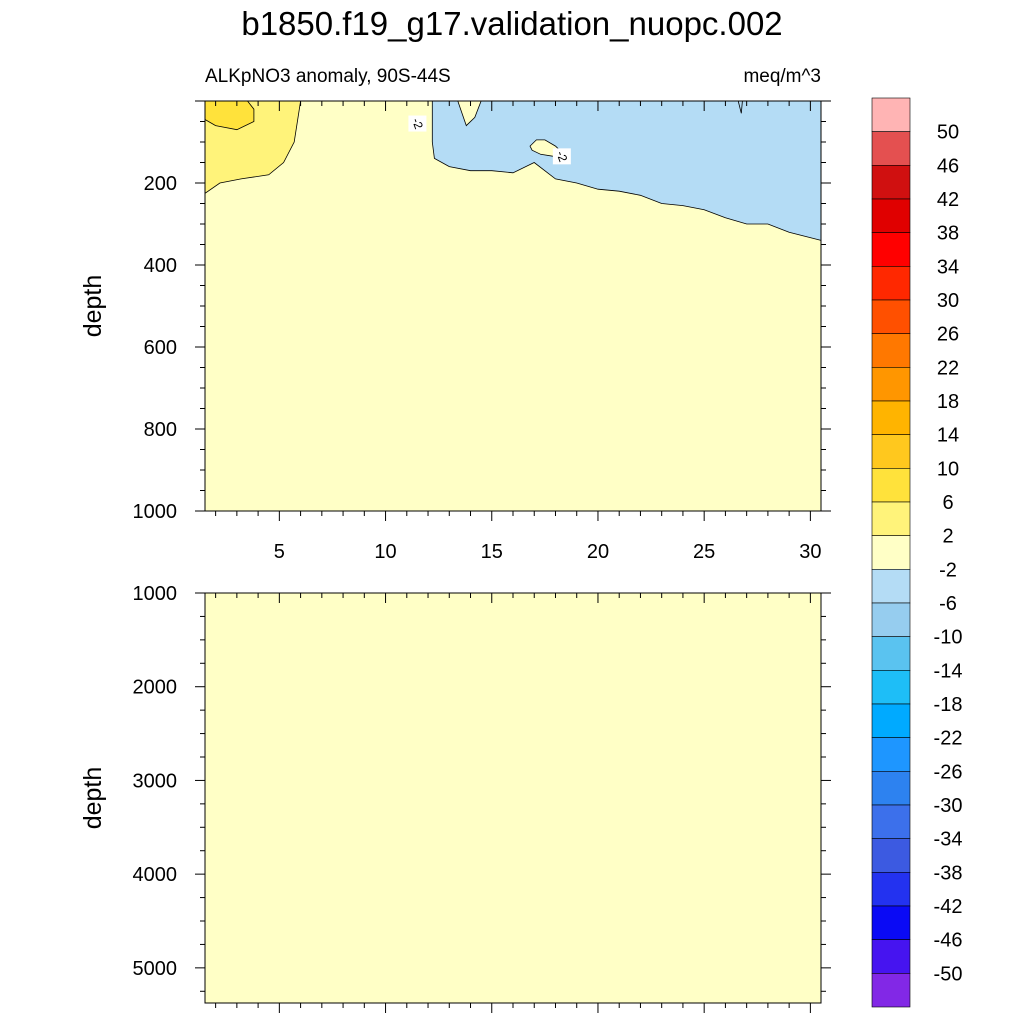 The image size is (1024, 1024). What do you see at coordinates (511, 23) in the screenshot?
I see `figure-title: b1850.f19_g17.validation_nuopc.002` at bounding box center [511, 23].